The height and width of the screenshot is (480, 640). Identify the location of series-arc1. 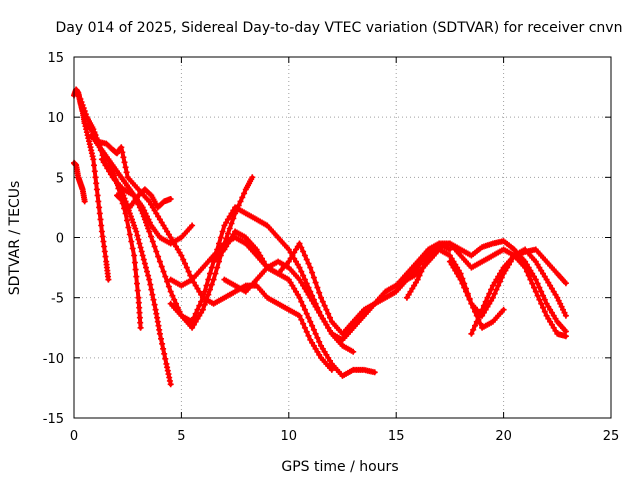
(91, 184).